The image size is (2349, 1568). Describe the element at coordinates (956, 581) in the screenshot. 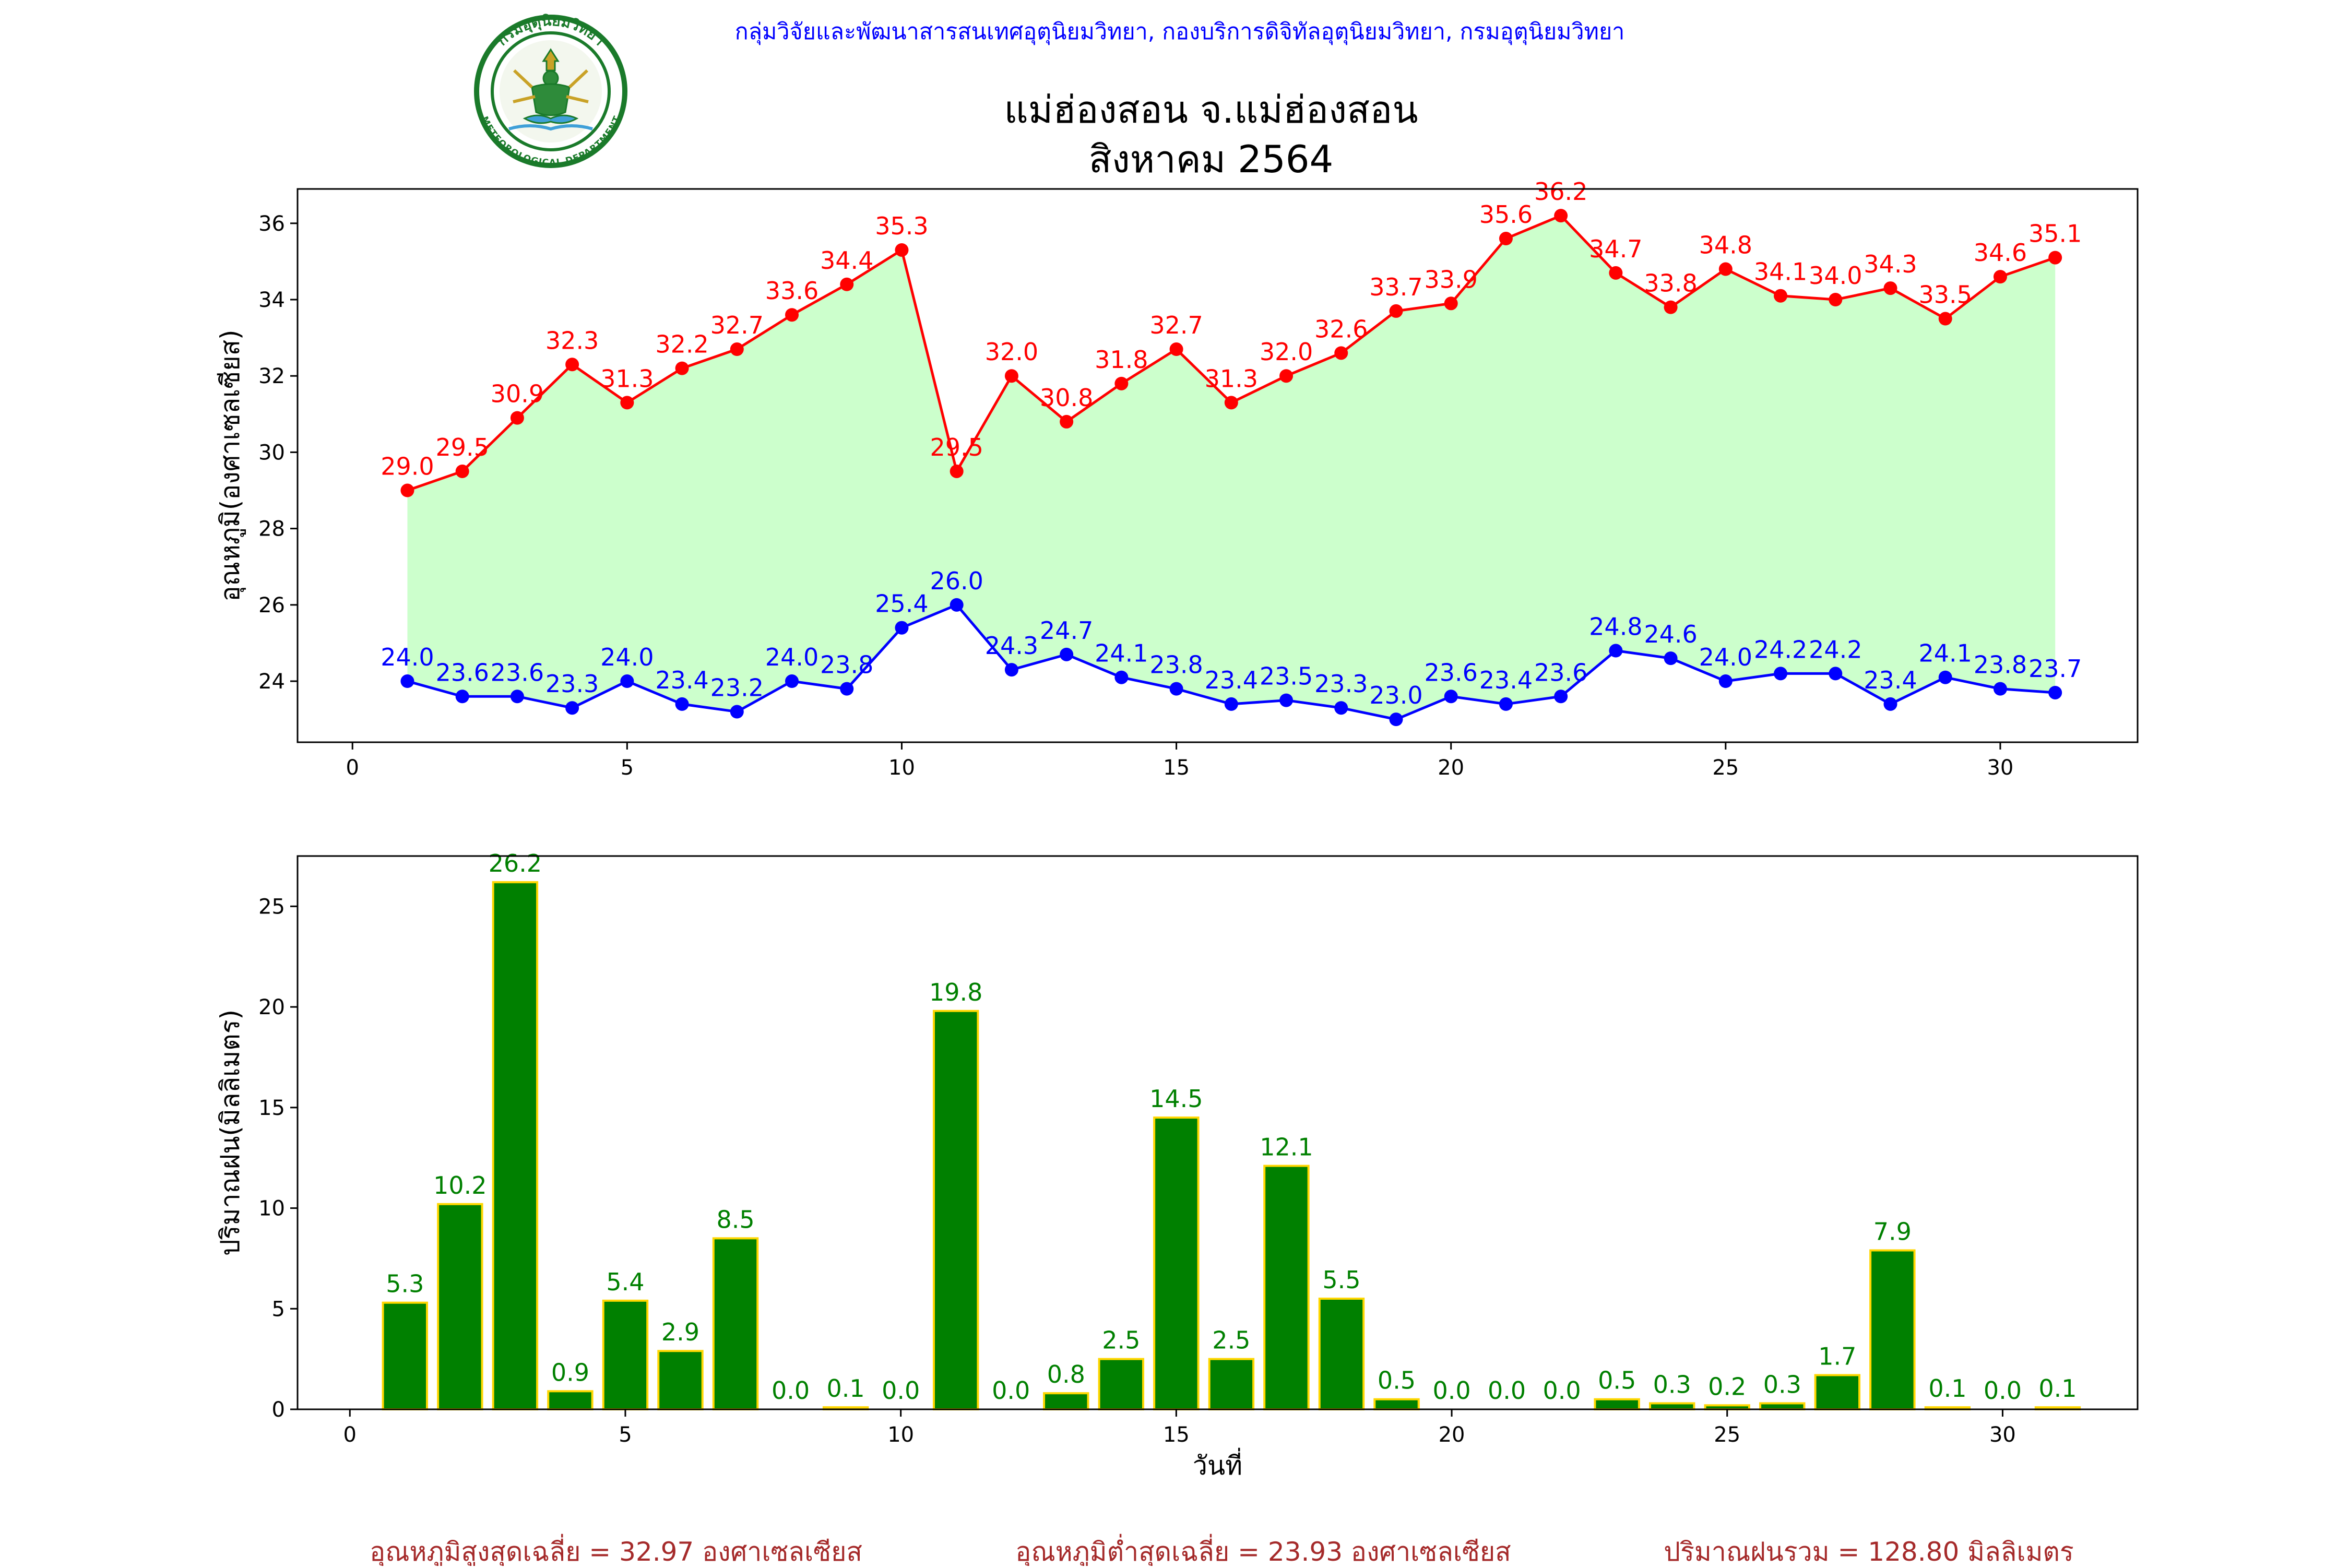

I see `min-temperature-label: 26.0` at that location.